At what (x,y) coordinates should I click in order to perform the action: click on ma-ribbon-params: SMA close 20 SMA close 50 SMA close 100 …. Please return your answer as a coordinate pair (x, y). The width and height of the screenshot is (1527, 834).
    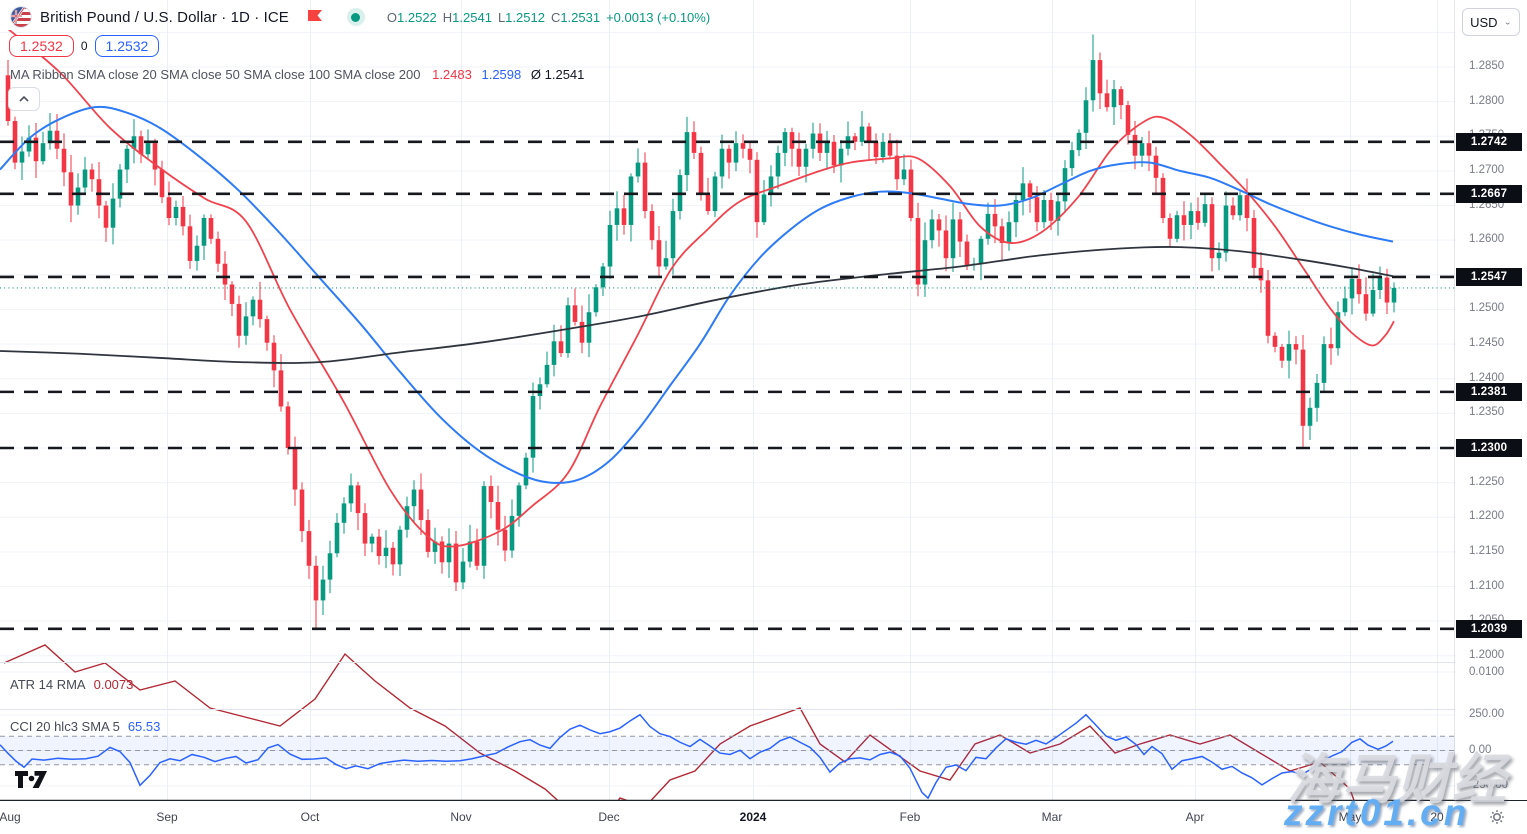
    Looking at the image, I should click on (249, 74).